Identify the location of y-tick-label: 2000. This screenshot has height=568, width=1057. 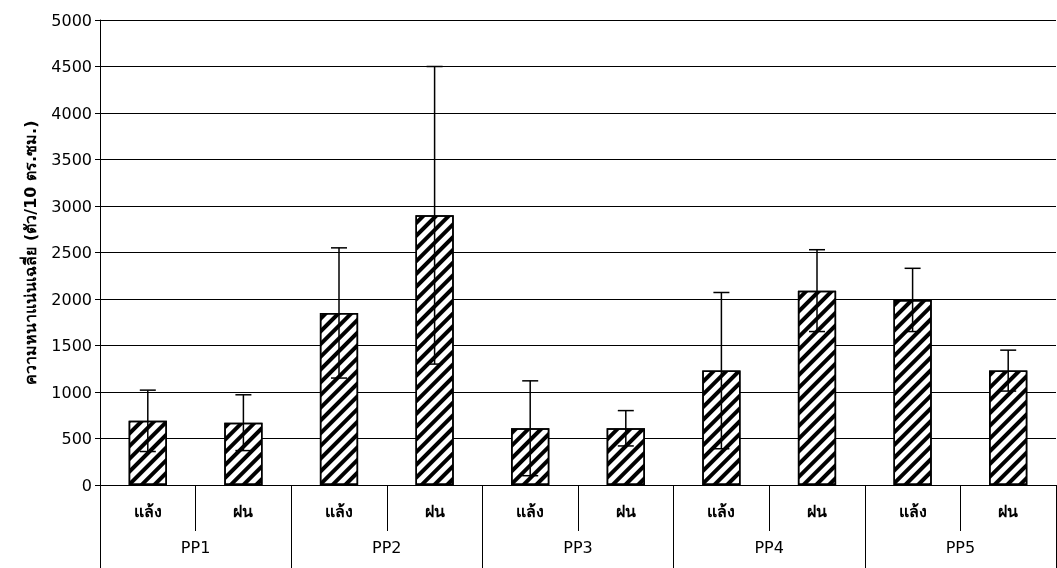
(71, 299).